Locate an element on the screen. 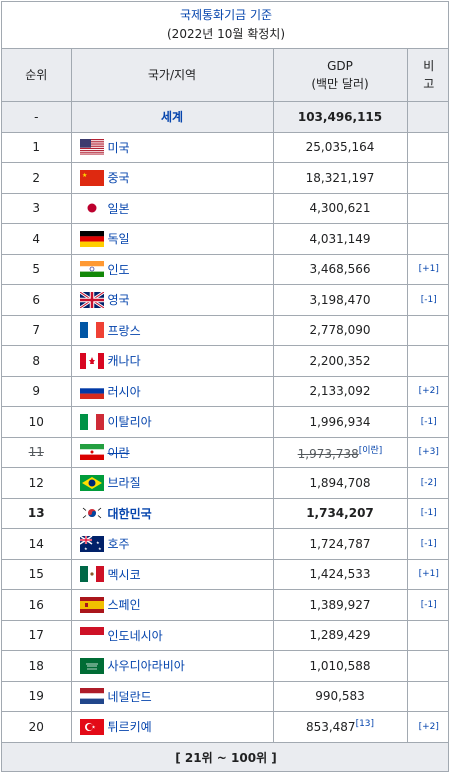  table-row: 14 ★ ★ ★ 호주 1,724,787 [-1] is located at coordinates (225, 544).